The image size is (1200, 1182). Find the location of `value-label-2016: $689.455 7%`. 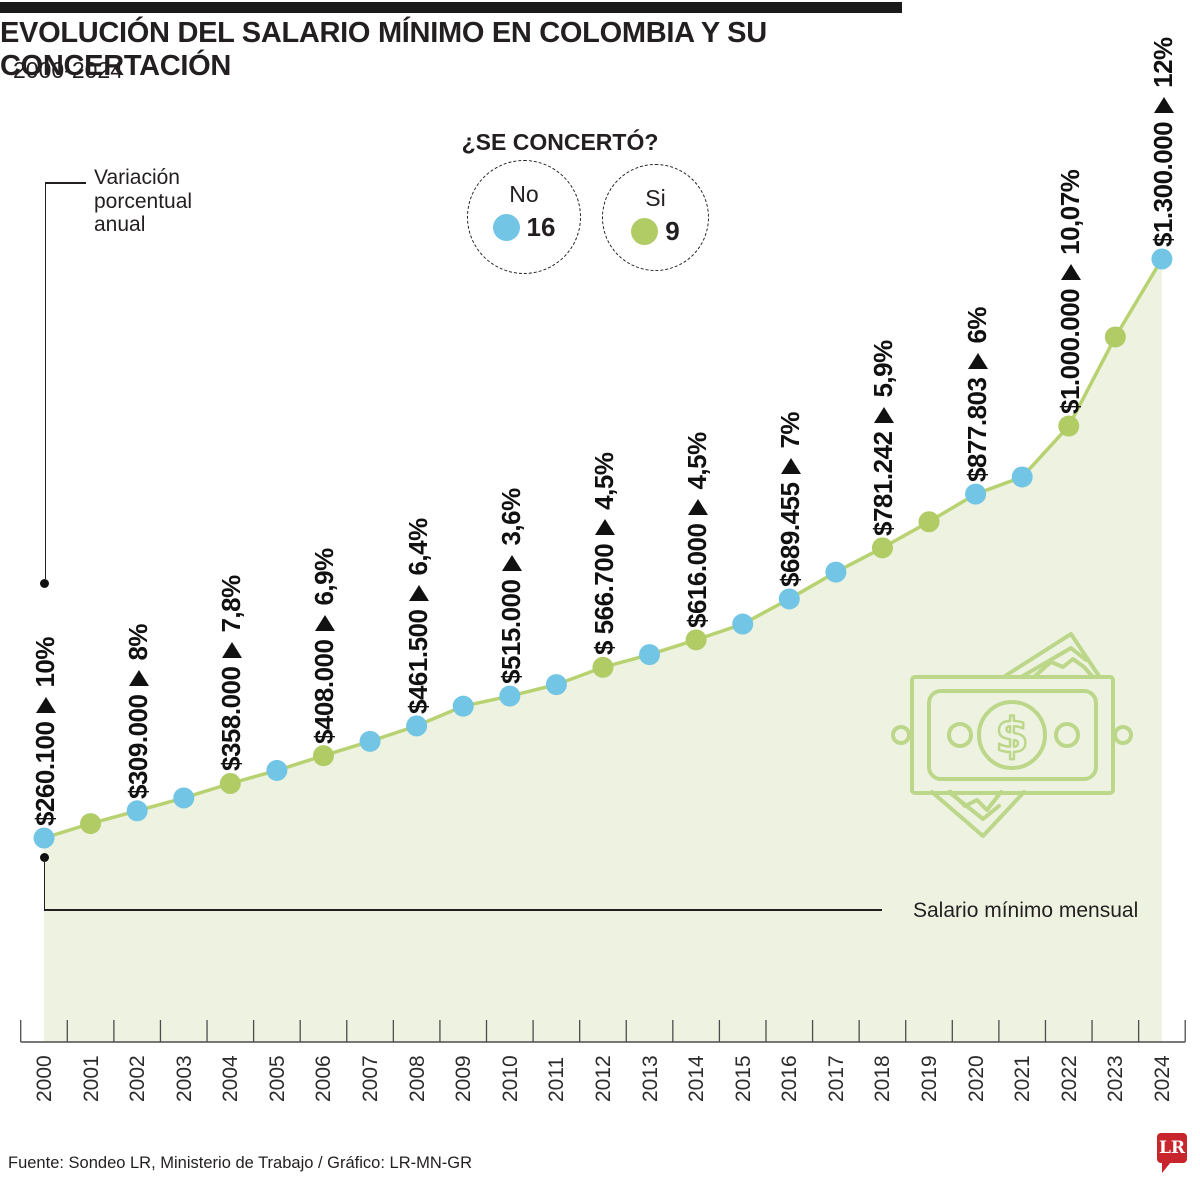

value-label-2016: $689.455 7% is located at coordinates (790, 499).